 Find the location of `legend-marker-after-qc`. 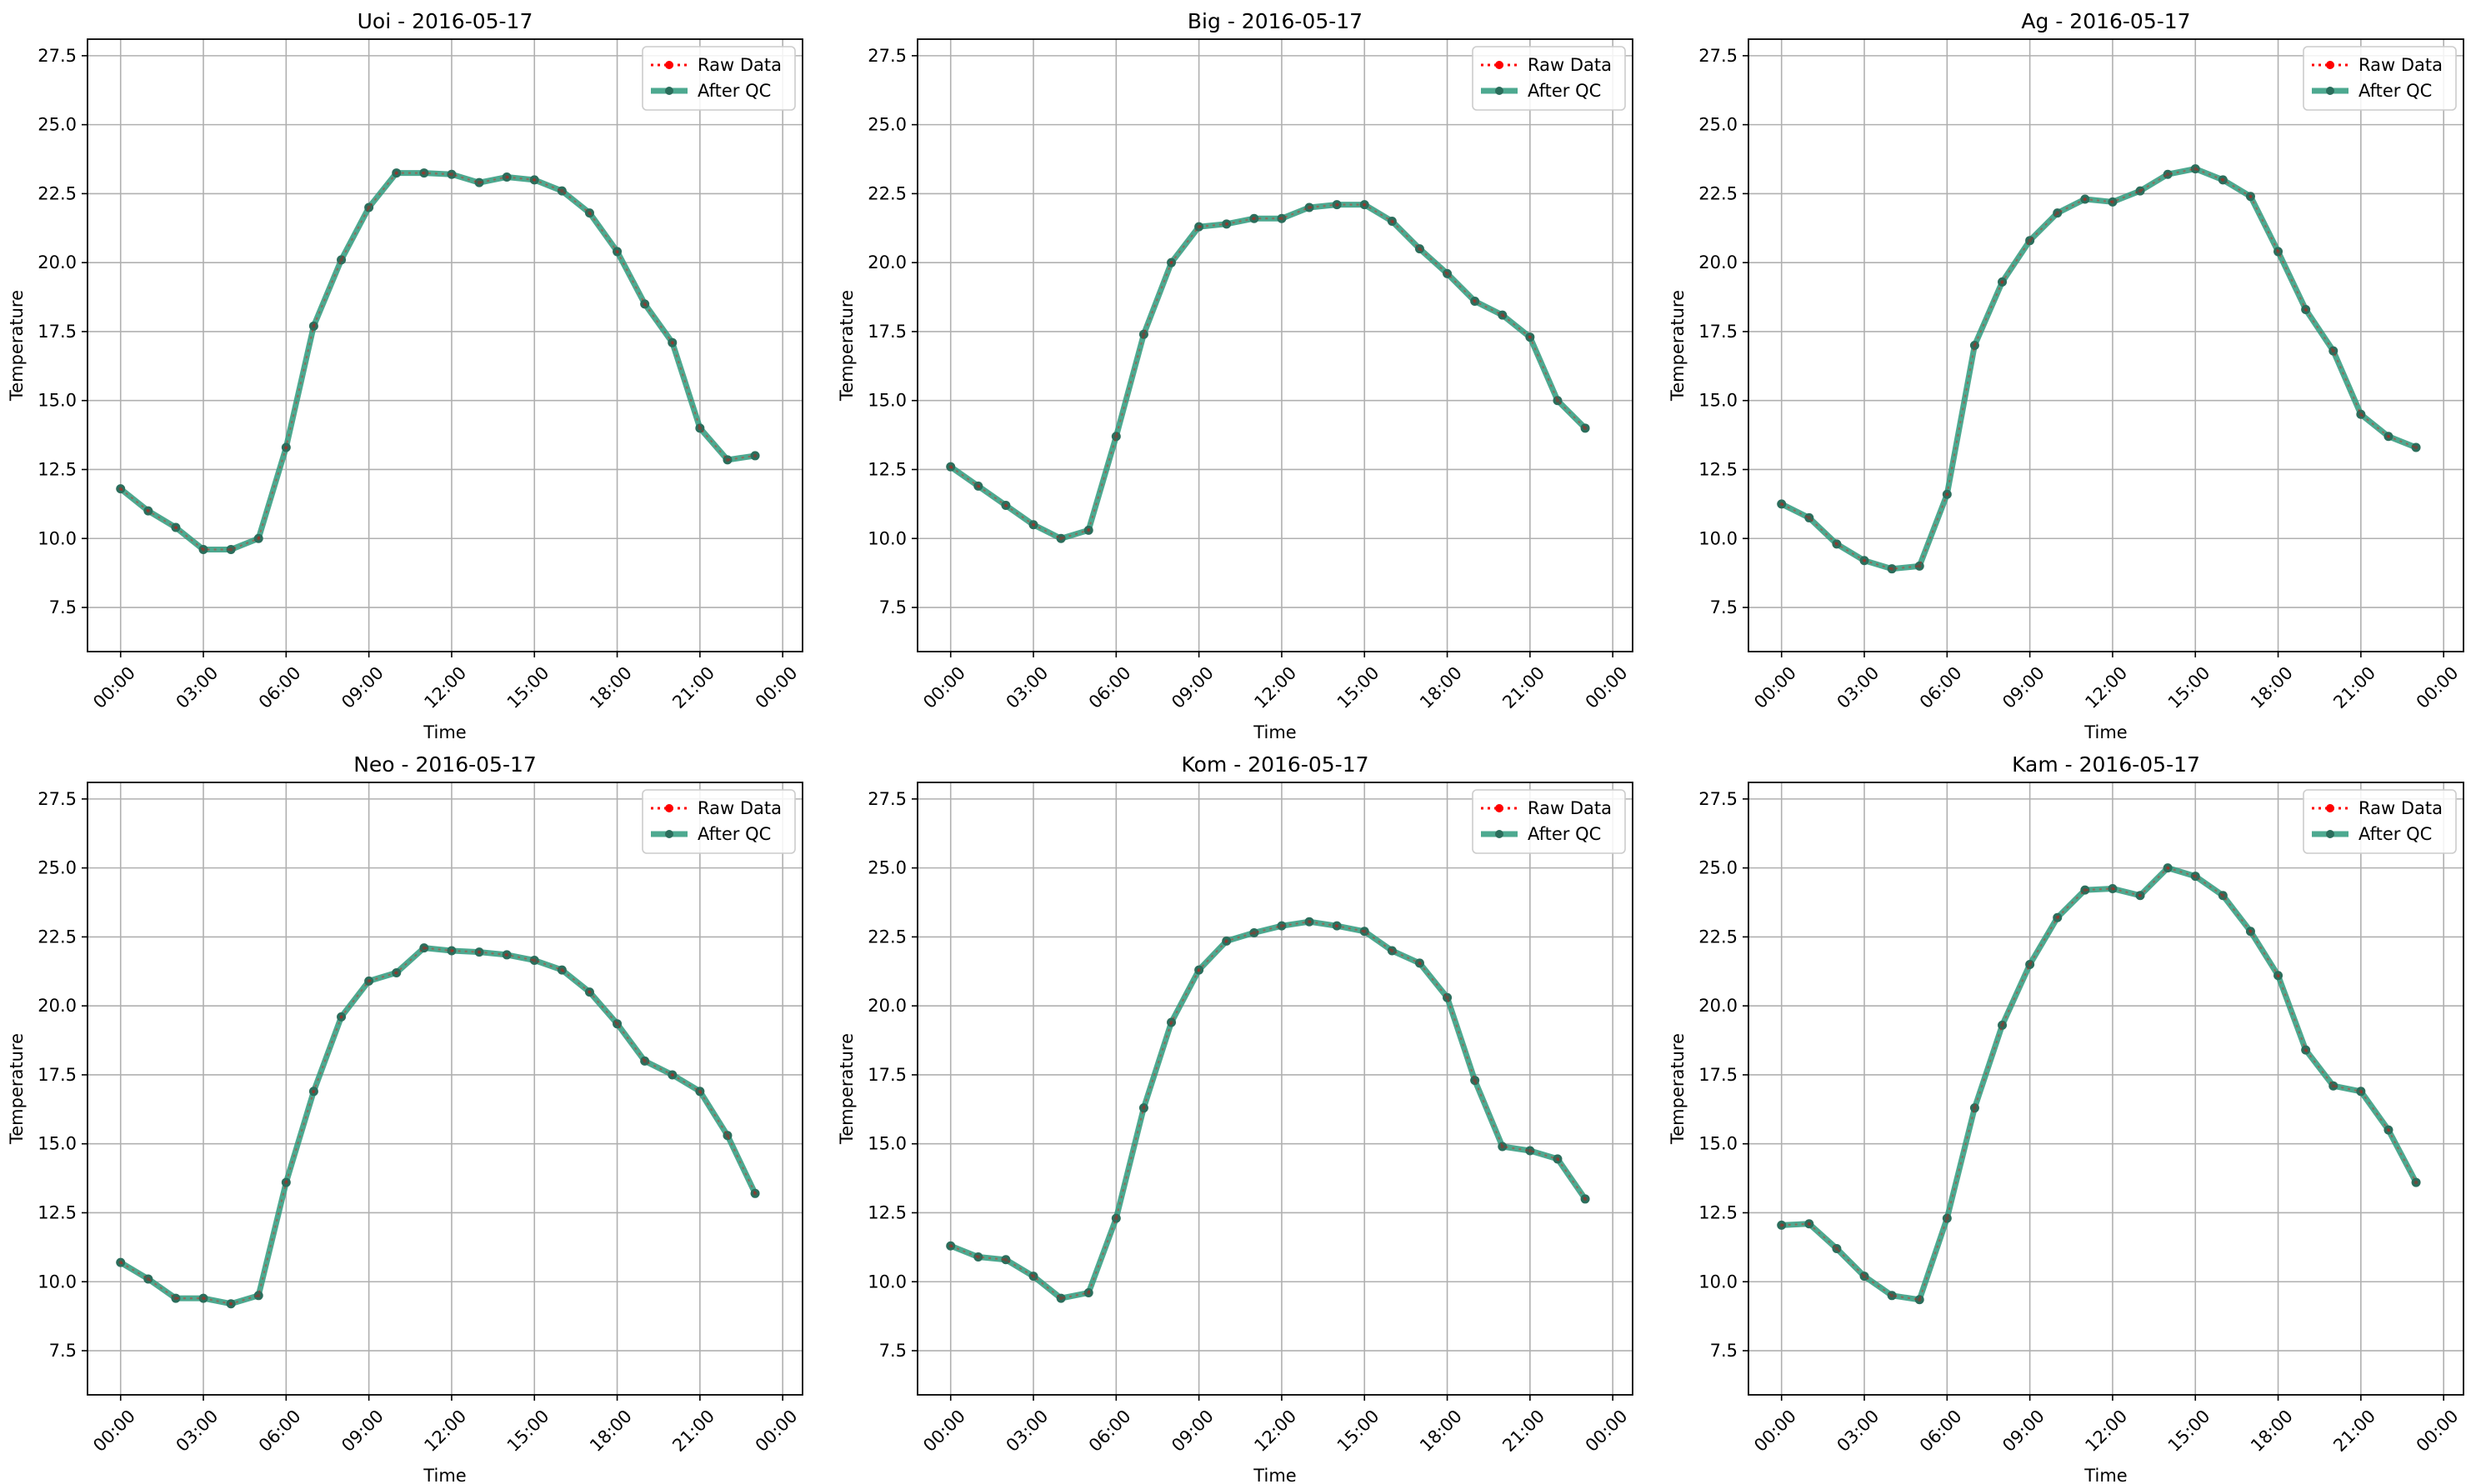

legend-marker-after-qc is located at coordinates (669, 834).